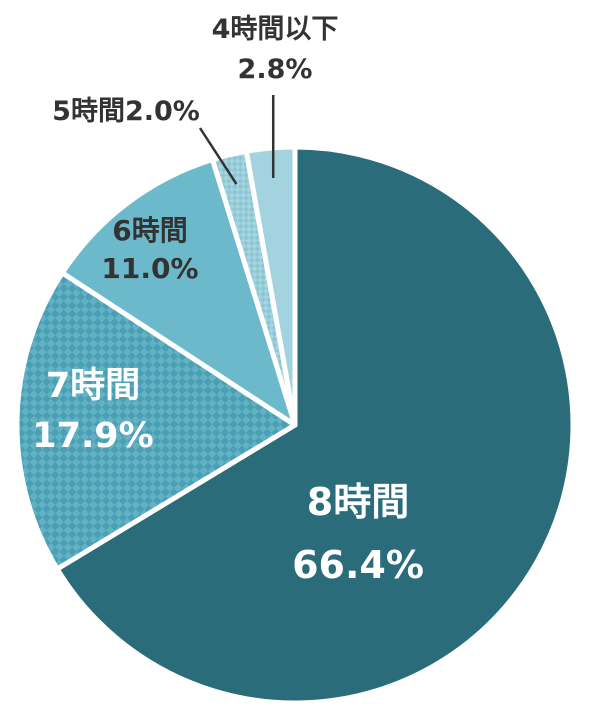  What do you see at coordinates (149, 268) in the screenshot?
I see `slice-value-label-2: 11.0%` at bounding box center [149, 268].